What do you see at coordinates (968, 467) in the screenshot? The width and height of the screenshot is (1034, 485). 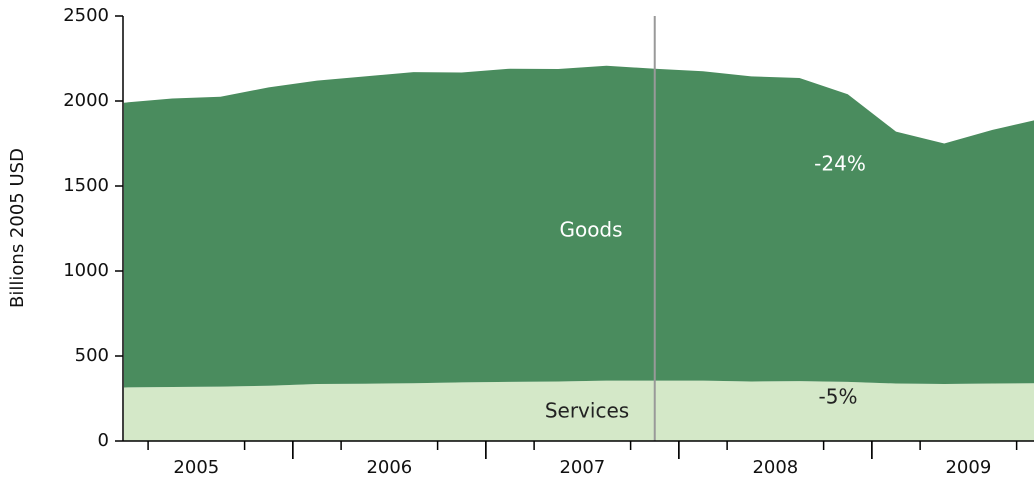 I see `x-tick-label: 2009` at bounding box center [968, 467].